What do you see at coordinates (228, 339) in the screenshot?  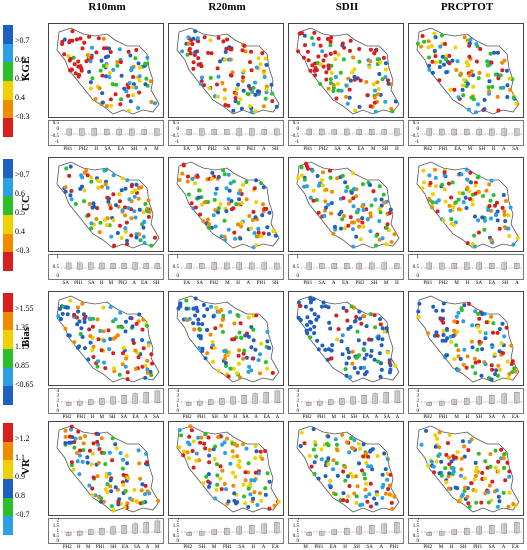 I see `map-outline` at bounding box center [228, 339].